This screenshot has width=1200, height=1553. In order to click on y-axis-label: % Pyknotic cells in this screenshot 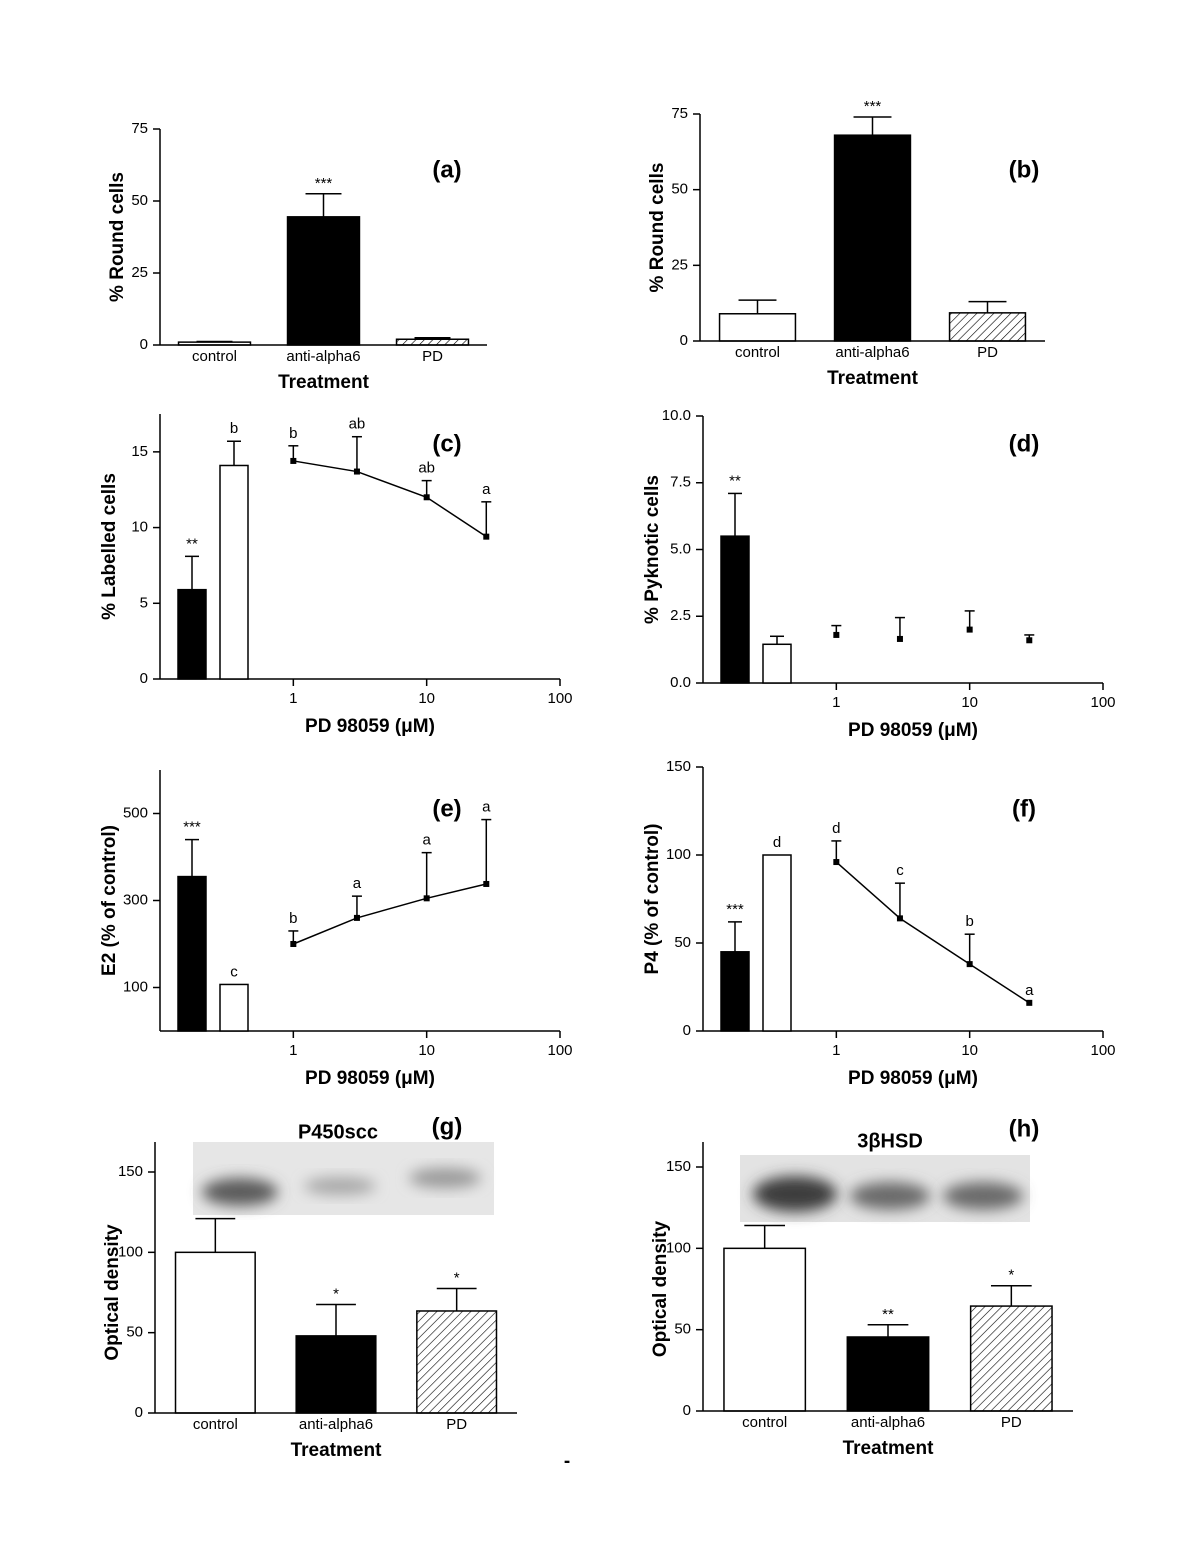, I will do `click(652, 549)`.